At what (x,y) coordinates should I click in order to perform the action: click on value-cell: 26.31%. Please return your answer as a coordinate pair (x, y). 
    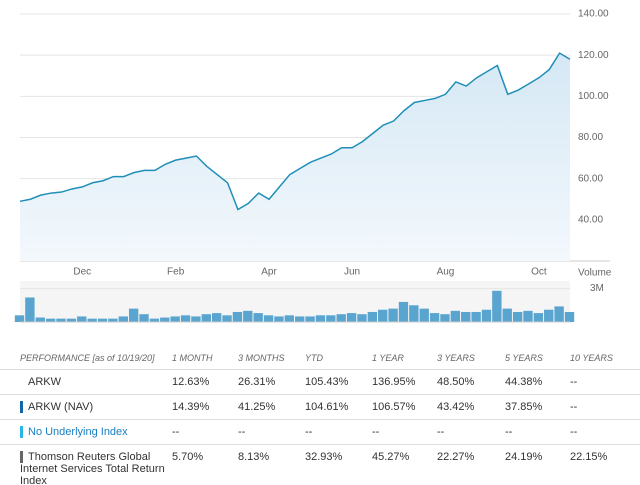
    Looking at the image, I should click on (257, 382).